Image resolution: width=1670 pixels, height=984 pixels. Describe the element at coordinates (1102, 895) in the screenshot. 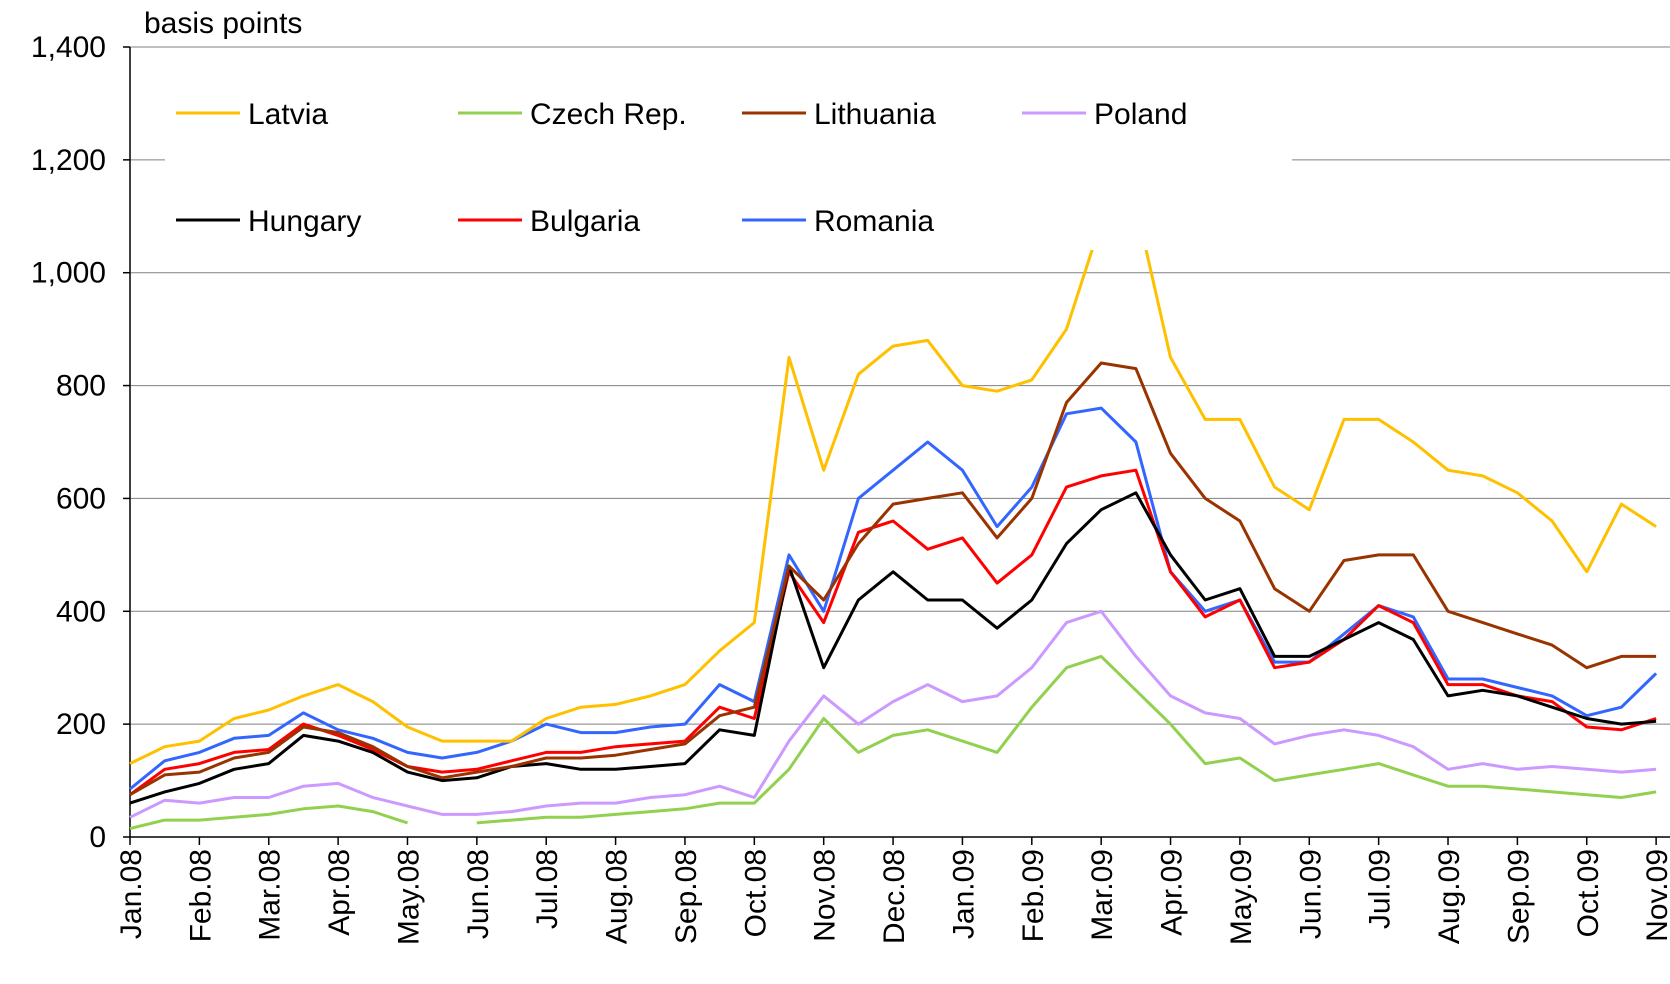

I see `x-tick-label: Mar.09` at that location.